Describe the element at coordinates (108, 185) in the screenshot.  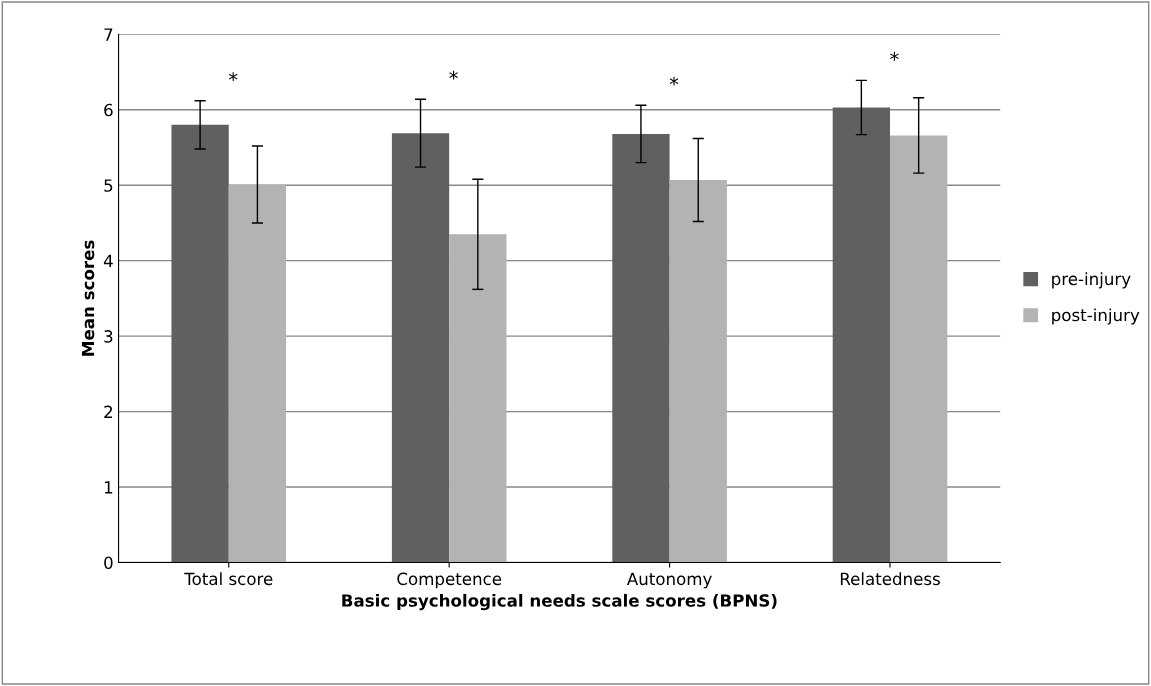
I see `y-tick-label: 5` at that location.